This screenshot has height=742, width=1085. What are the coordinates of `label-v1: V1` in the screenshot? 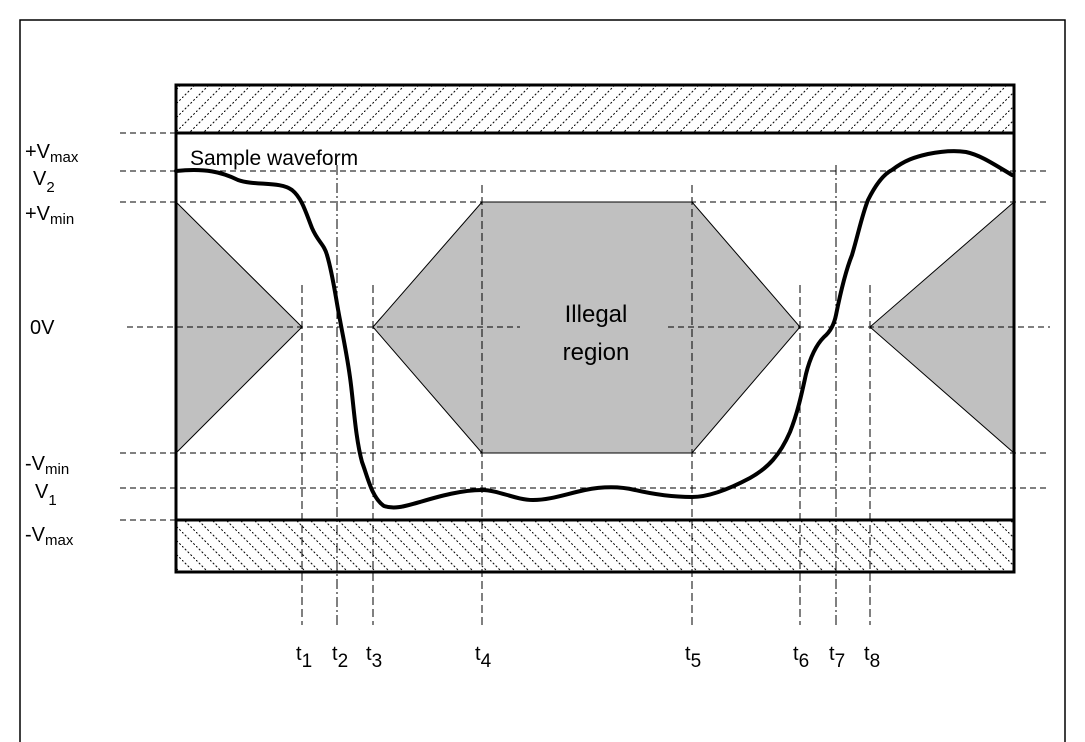 It's located at (46, 495).